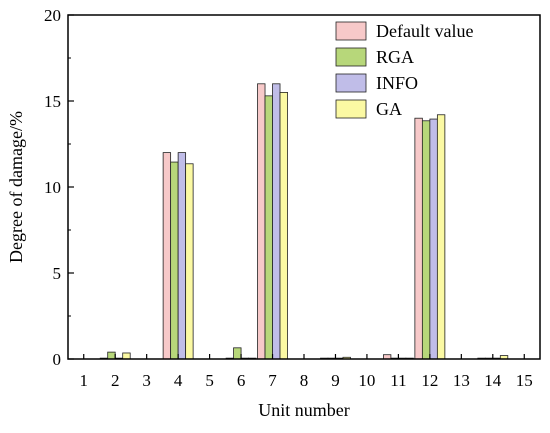 Image resolution: width=550 pixels, height=433 pixels. I want to click on legend-swatch-ga, so click(351, 109).